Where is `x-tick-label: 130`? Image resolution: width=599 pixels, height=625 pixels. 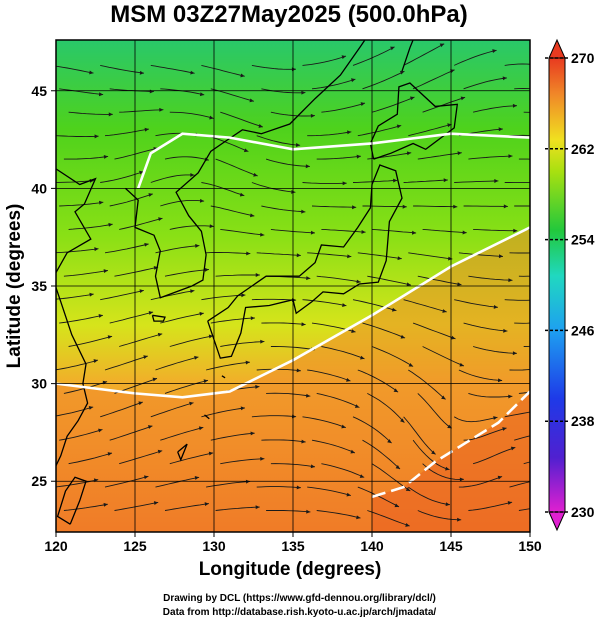 x-tick-label: 130 is located at coordinates (214, 546).